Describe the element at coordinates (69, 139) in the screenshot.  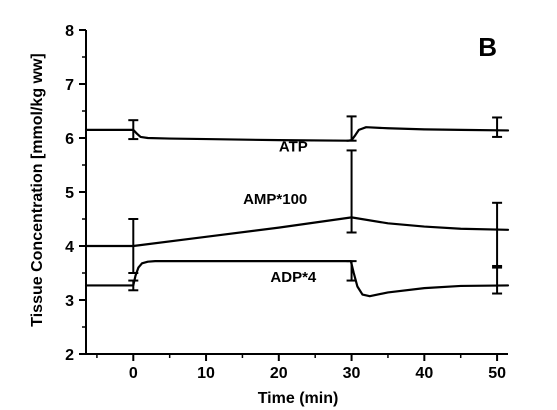
I see `y-tick-label: 6` at that location.